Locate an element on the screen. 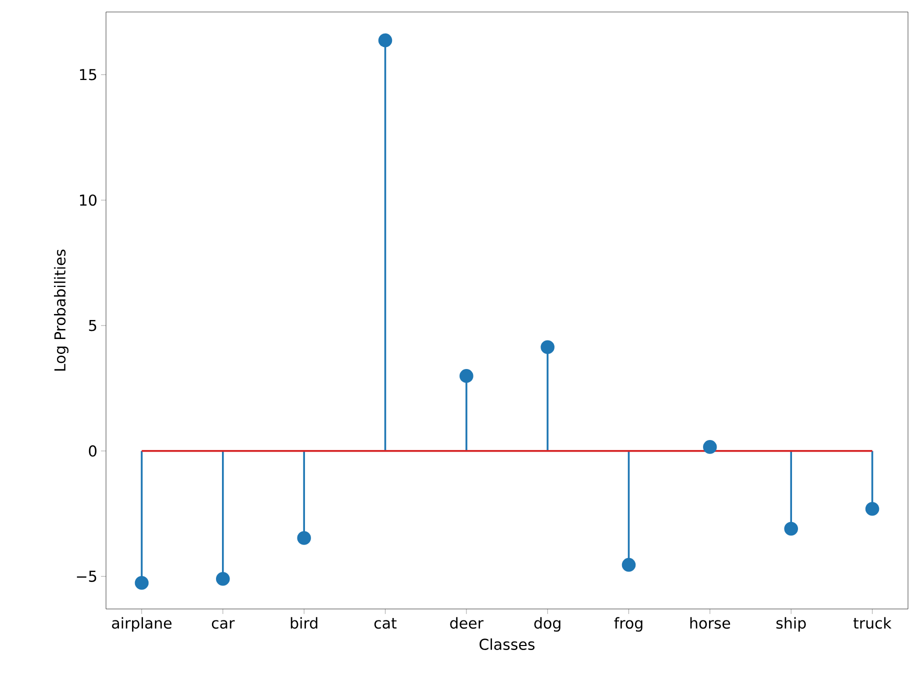  x-tick-label: dog is located at coordinates (547, 624).